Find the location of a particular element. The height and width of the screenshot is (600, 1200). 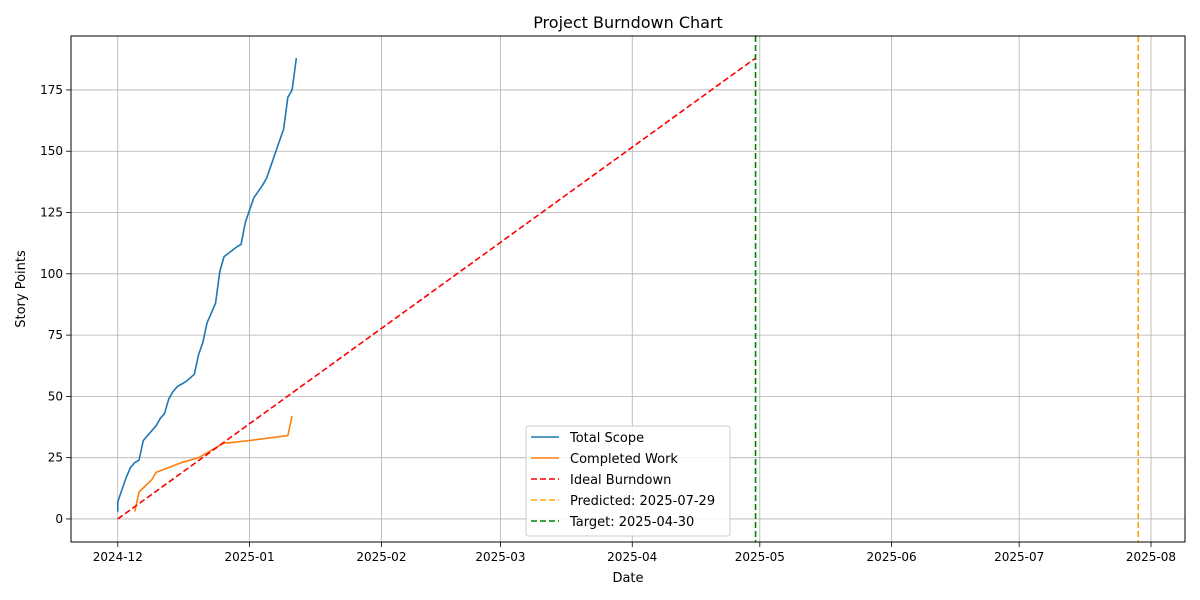

x-tick-label: 2025-05 is located at coordinates (760, 557).